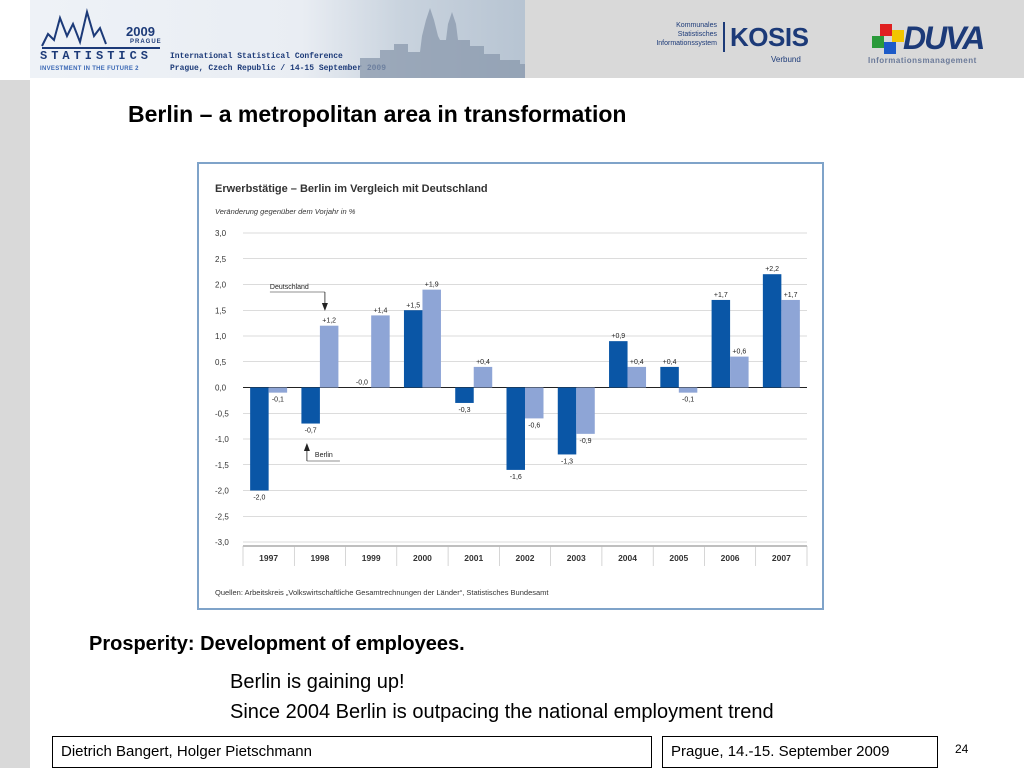  I want to click on x-tick-label: 2004, so click(627, 558).